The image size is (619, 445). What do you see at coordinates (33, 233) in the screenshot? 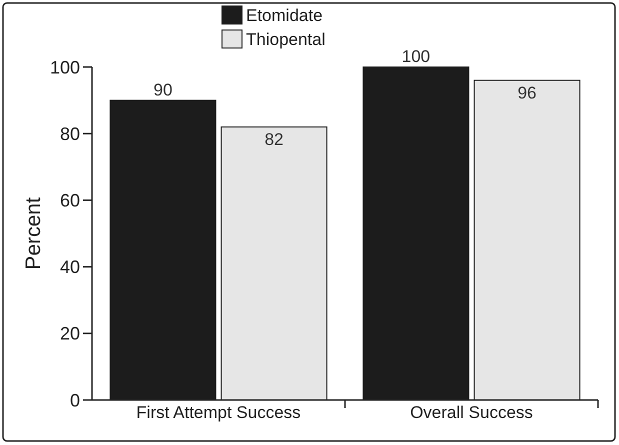
I see `y-axis-title: Percent` at bounding box center [33, 233].